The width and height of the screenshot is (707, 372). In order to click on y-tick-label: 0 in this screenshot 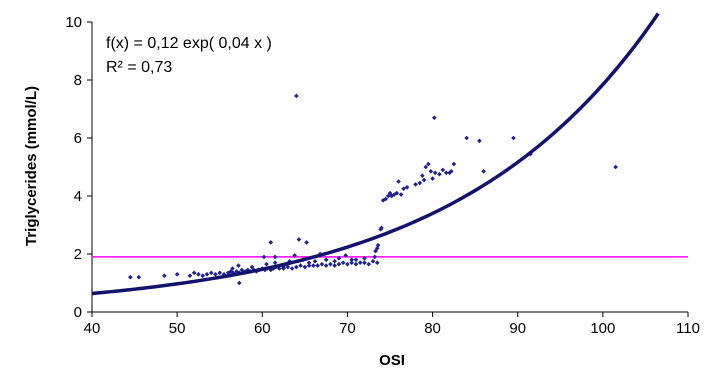, I will do `click(78, 312)`.